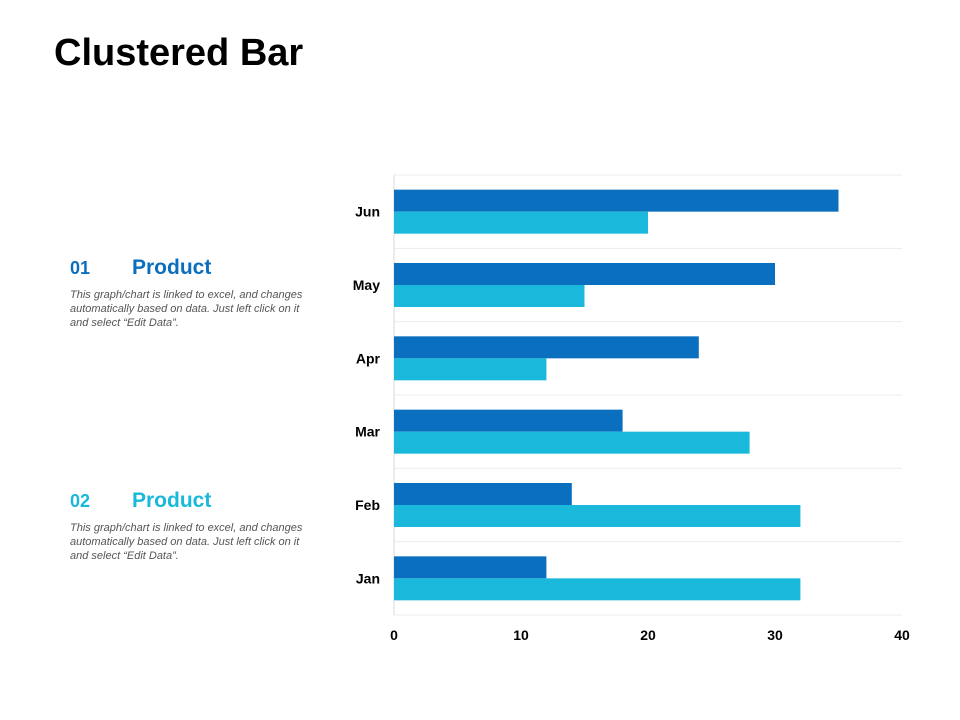  I want to click on category-label: Feb, so click(367, 505).